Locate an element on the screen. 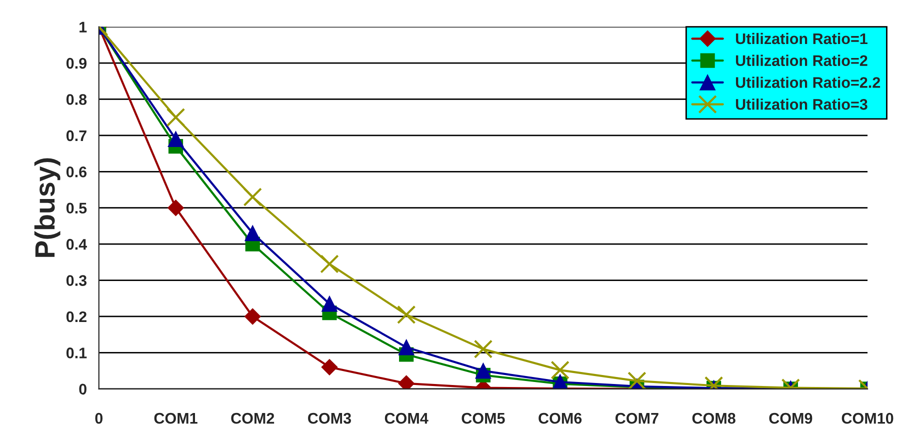  x-tick-label: COM8 is located at coordinates (714, 418).